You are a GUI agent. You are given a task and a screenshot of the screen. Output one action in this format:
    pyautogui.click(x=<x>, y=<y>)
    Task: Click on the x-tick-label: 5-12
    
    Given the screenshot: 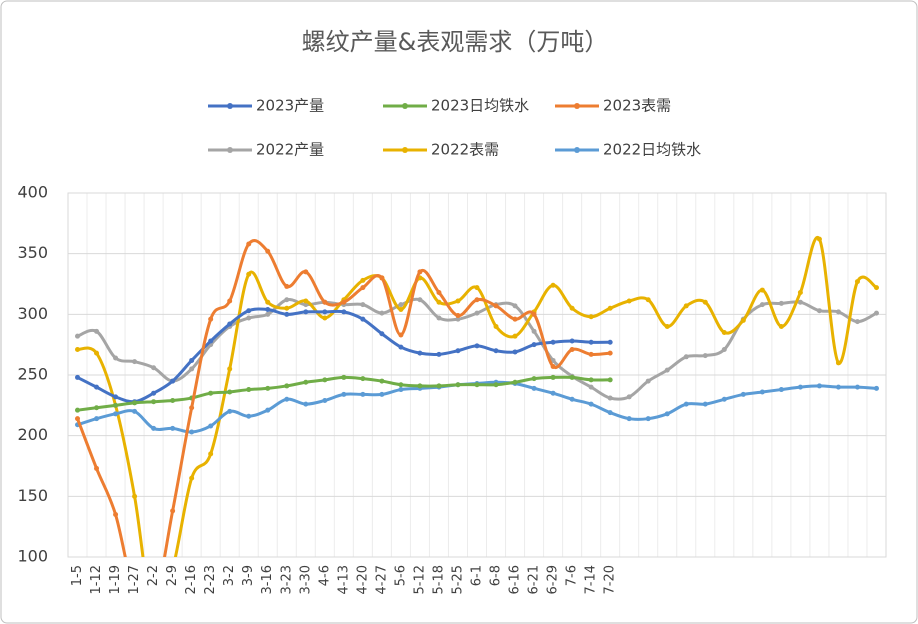 What is the action you would take?
    pyautogui.click(x=419, y=580)
    